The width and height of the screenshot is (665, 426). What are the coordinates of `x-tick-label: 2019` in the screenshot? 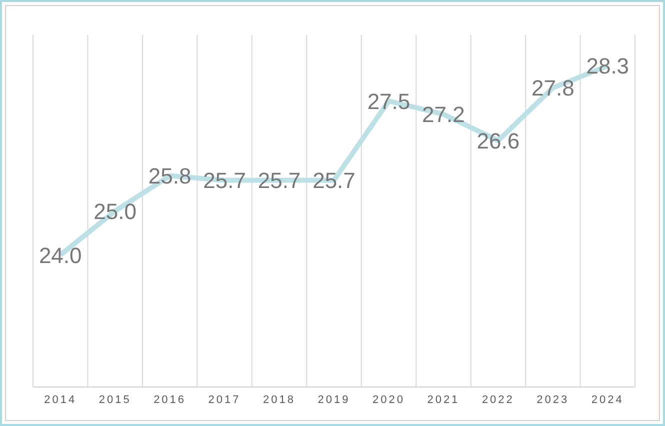 It's located at (334, 400).